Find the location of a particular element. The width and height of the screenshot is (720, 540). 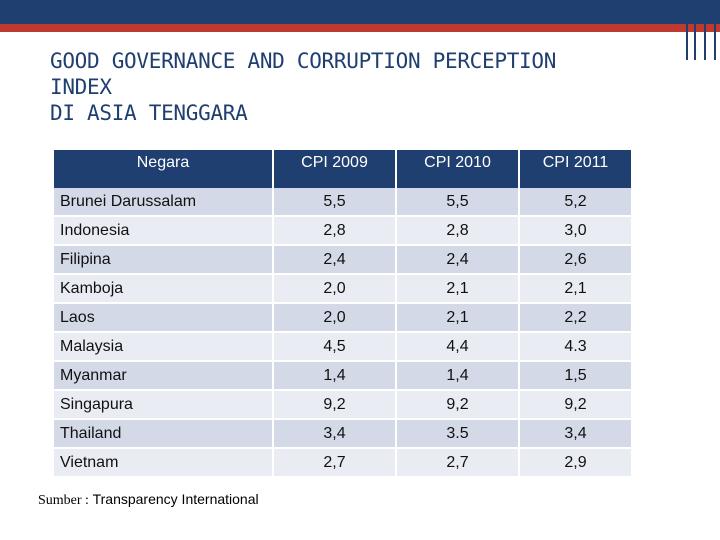

source-note: Sumber : Transparency International is located at coordinates (148, 500).